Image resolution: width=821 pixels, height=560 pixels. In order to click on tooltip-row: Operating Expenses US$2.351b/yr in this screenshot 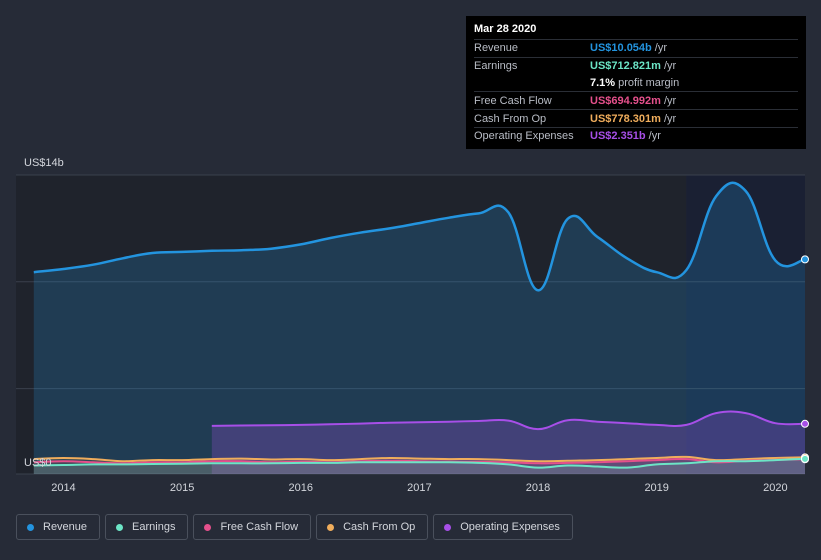, I will do `click(636, 135)`.